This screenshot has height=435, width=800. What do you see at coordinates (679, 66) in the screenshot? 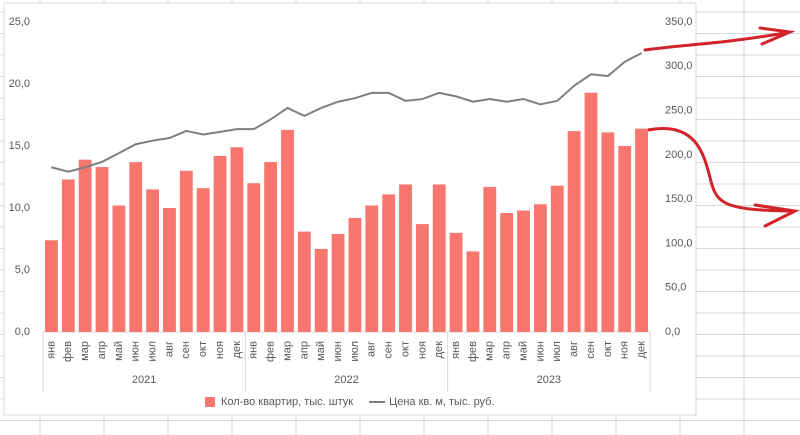
I see `y2-tick-label: 300,0` at bounding box center [679, 66].